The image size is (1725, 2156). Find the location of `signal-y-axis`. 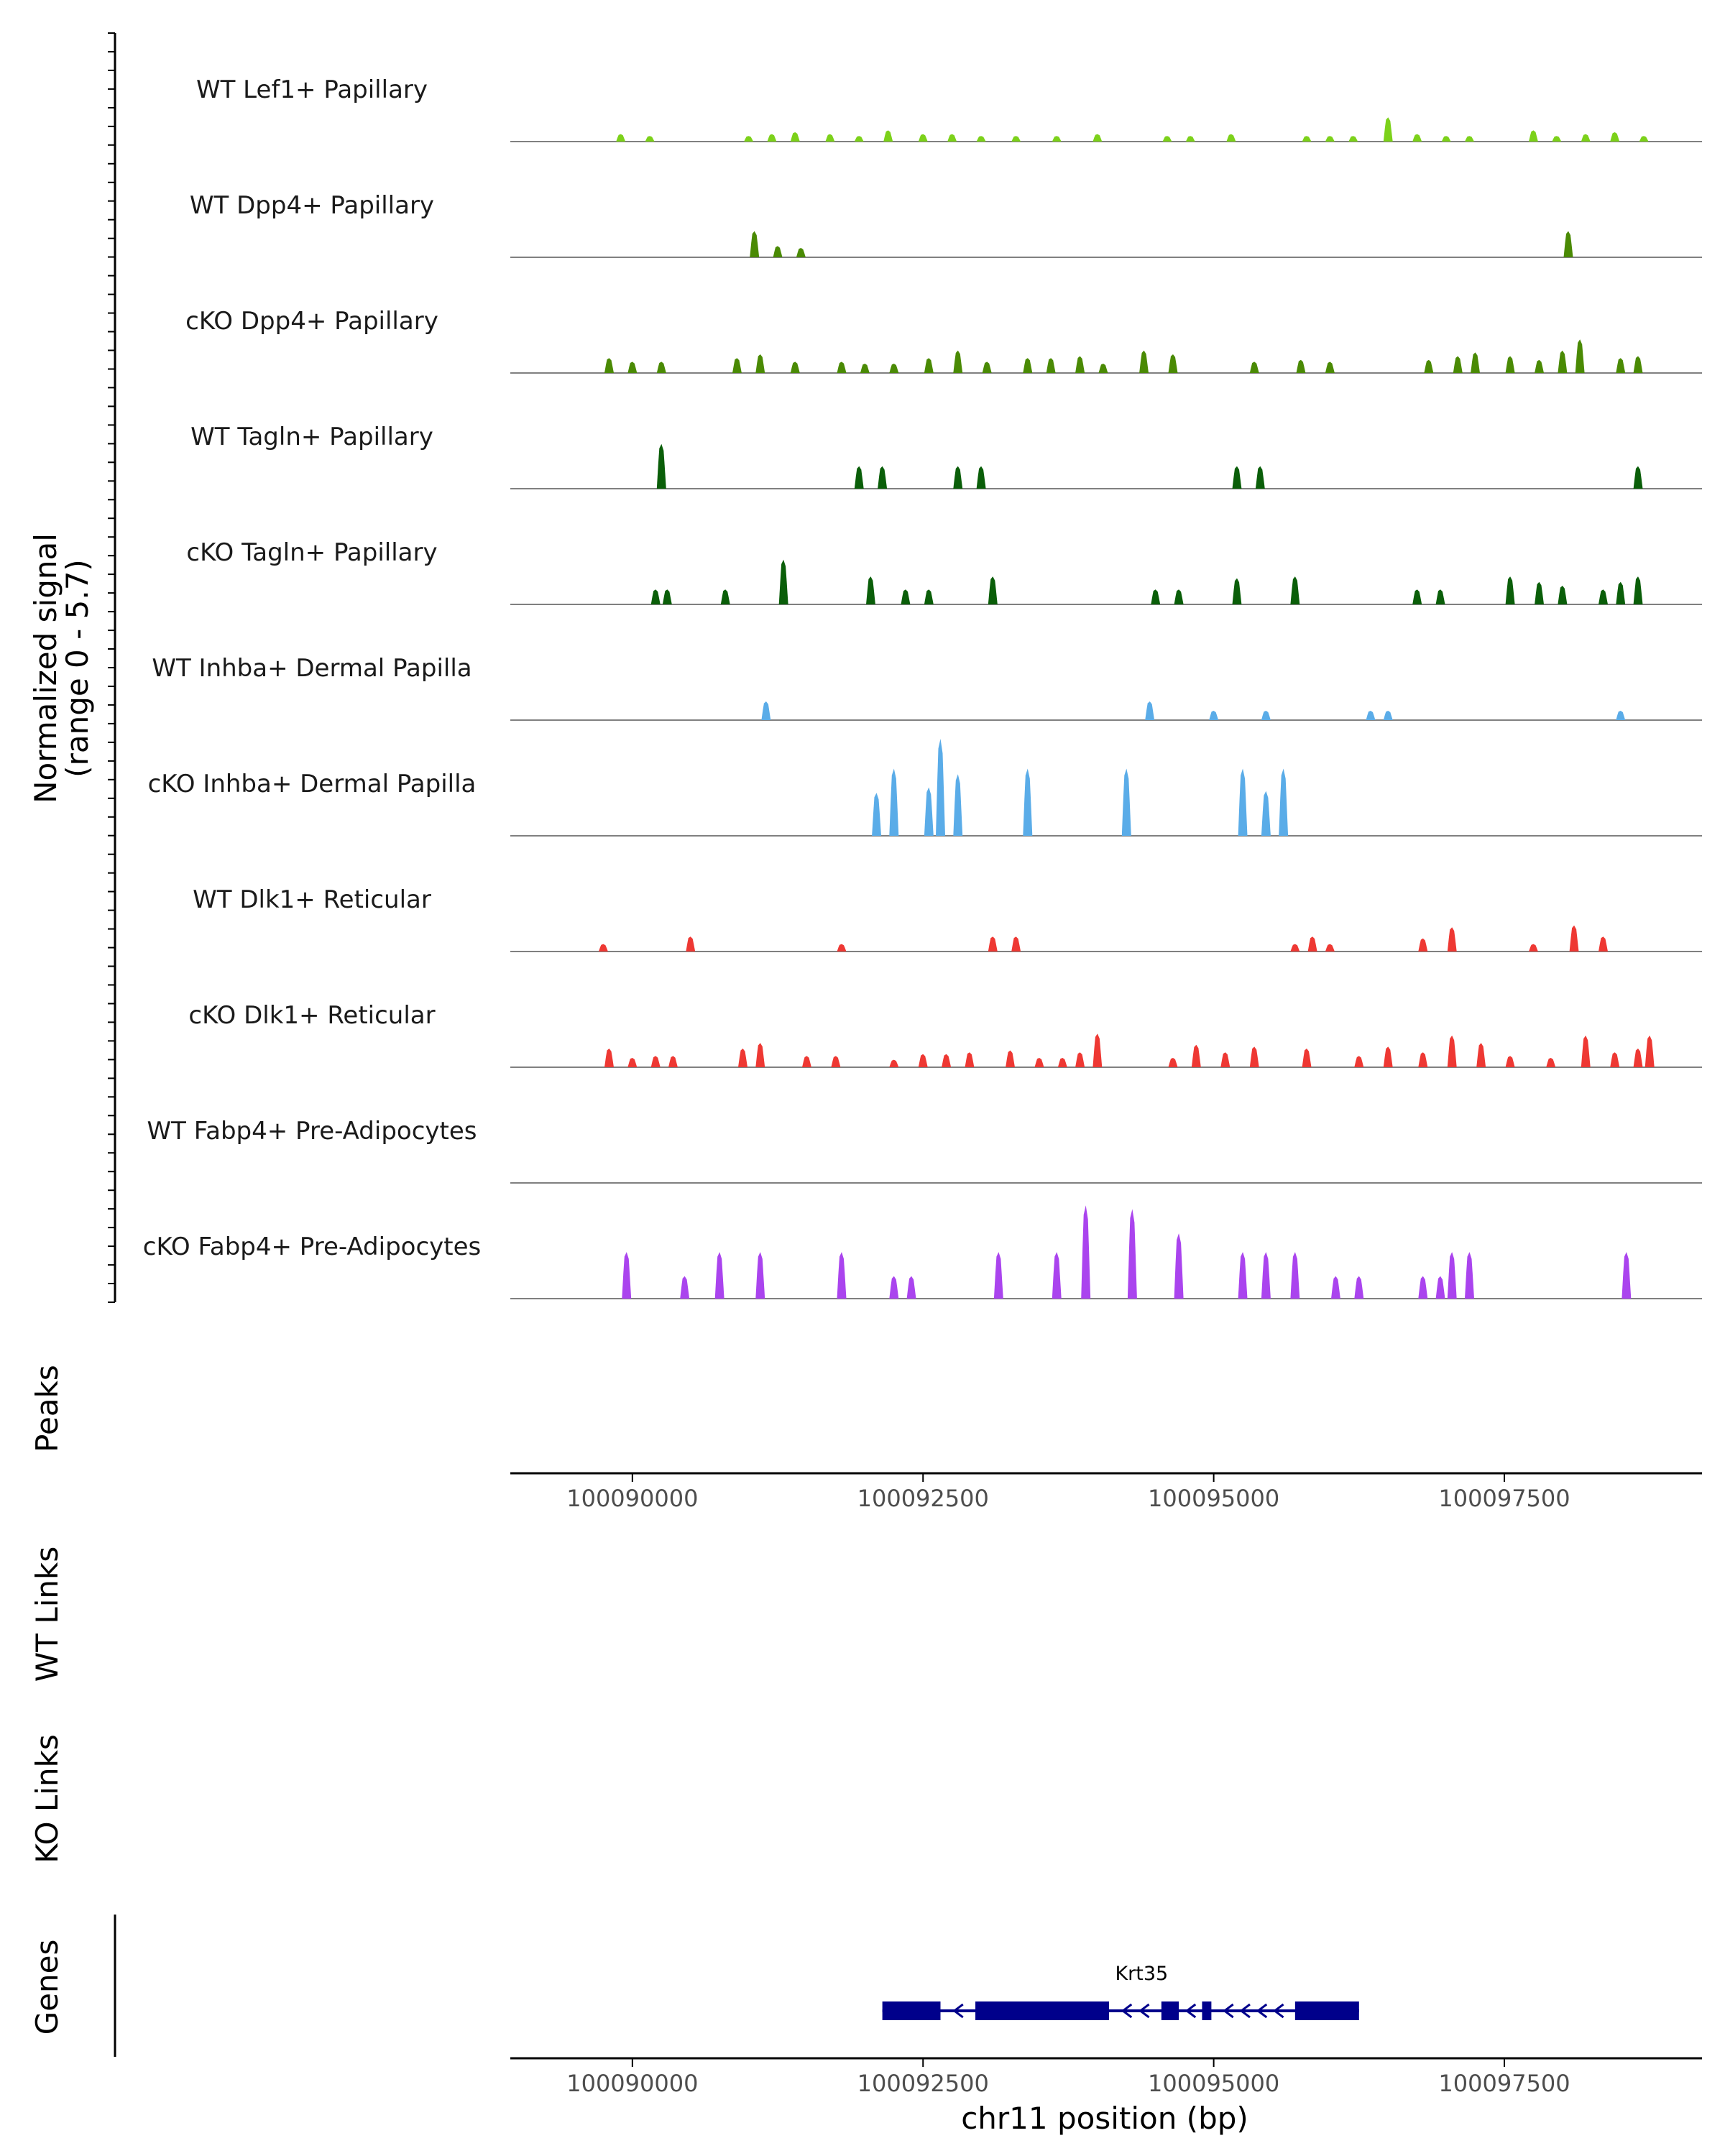

signal-y-axis is located at coordinates (112, 668).